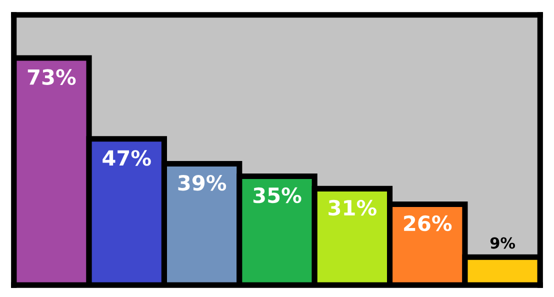 The width and height of the screenshot is (554, 297). I want to click on data-label: 47%, so click(126, 158).